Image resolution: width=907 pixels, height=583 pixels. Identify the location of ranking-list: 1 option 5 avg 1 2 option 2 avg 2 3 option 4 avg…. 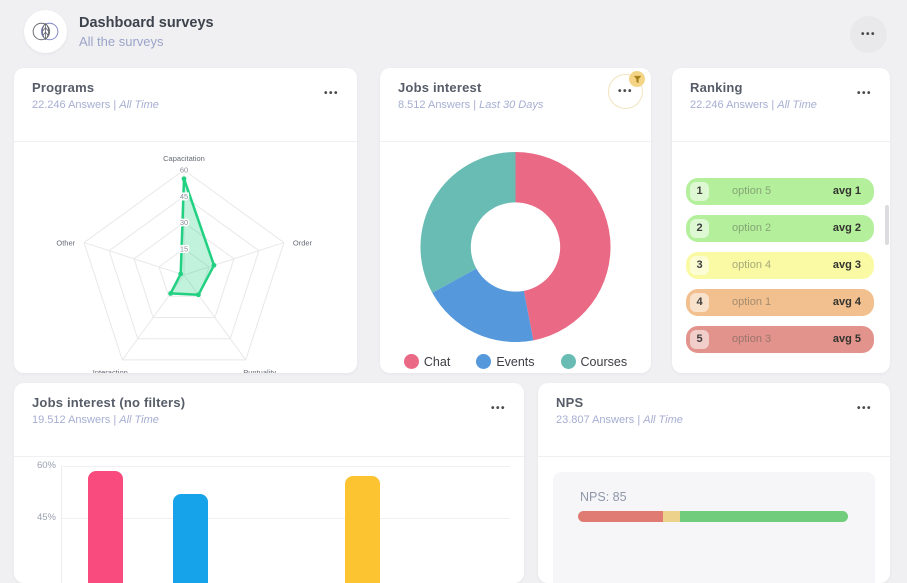
(781, 257).